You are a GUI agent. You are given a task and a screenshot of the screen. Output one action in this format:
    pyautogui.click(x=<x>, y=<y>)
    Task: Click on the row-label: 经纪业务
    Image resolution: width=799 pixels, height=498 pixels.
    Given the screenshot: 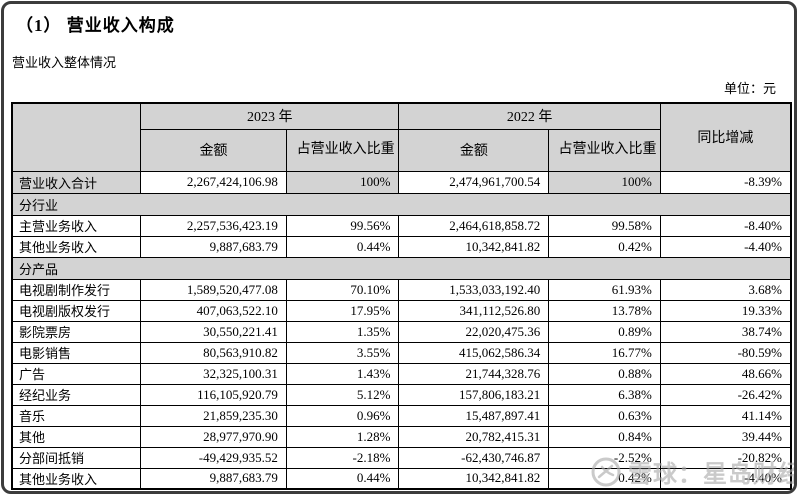 What is the action you would take?
    pyautogui.click(x=76, y=394)
    